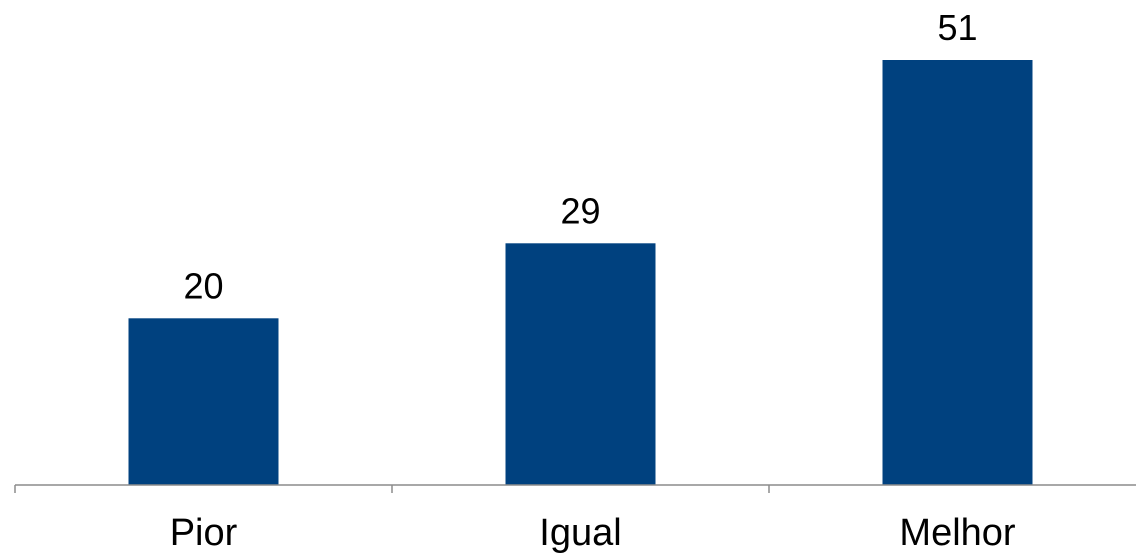 The image size is (1136, 554). I want to click on x-tick-label-pior: Pior, so click(204, 533).